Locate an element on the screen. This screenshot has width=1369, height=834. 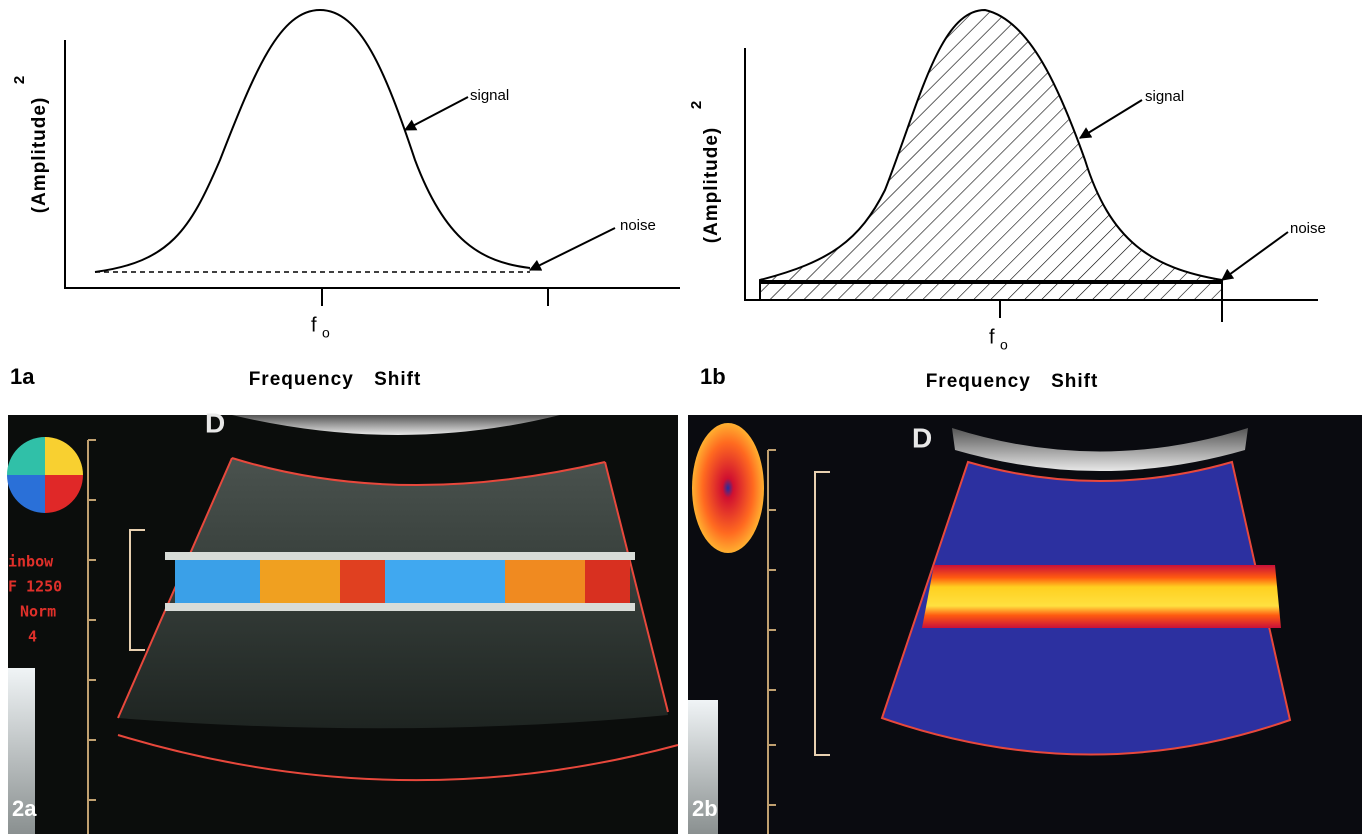
color-wheel is located at coordinates (45, 475).